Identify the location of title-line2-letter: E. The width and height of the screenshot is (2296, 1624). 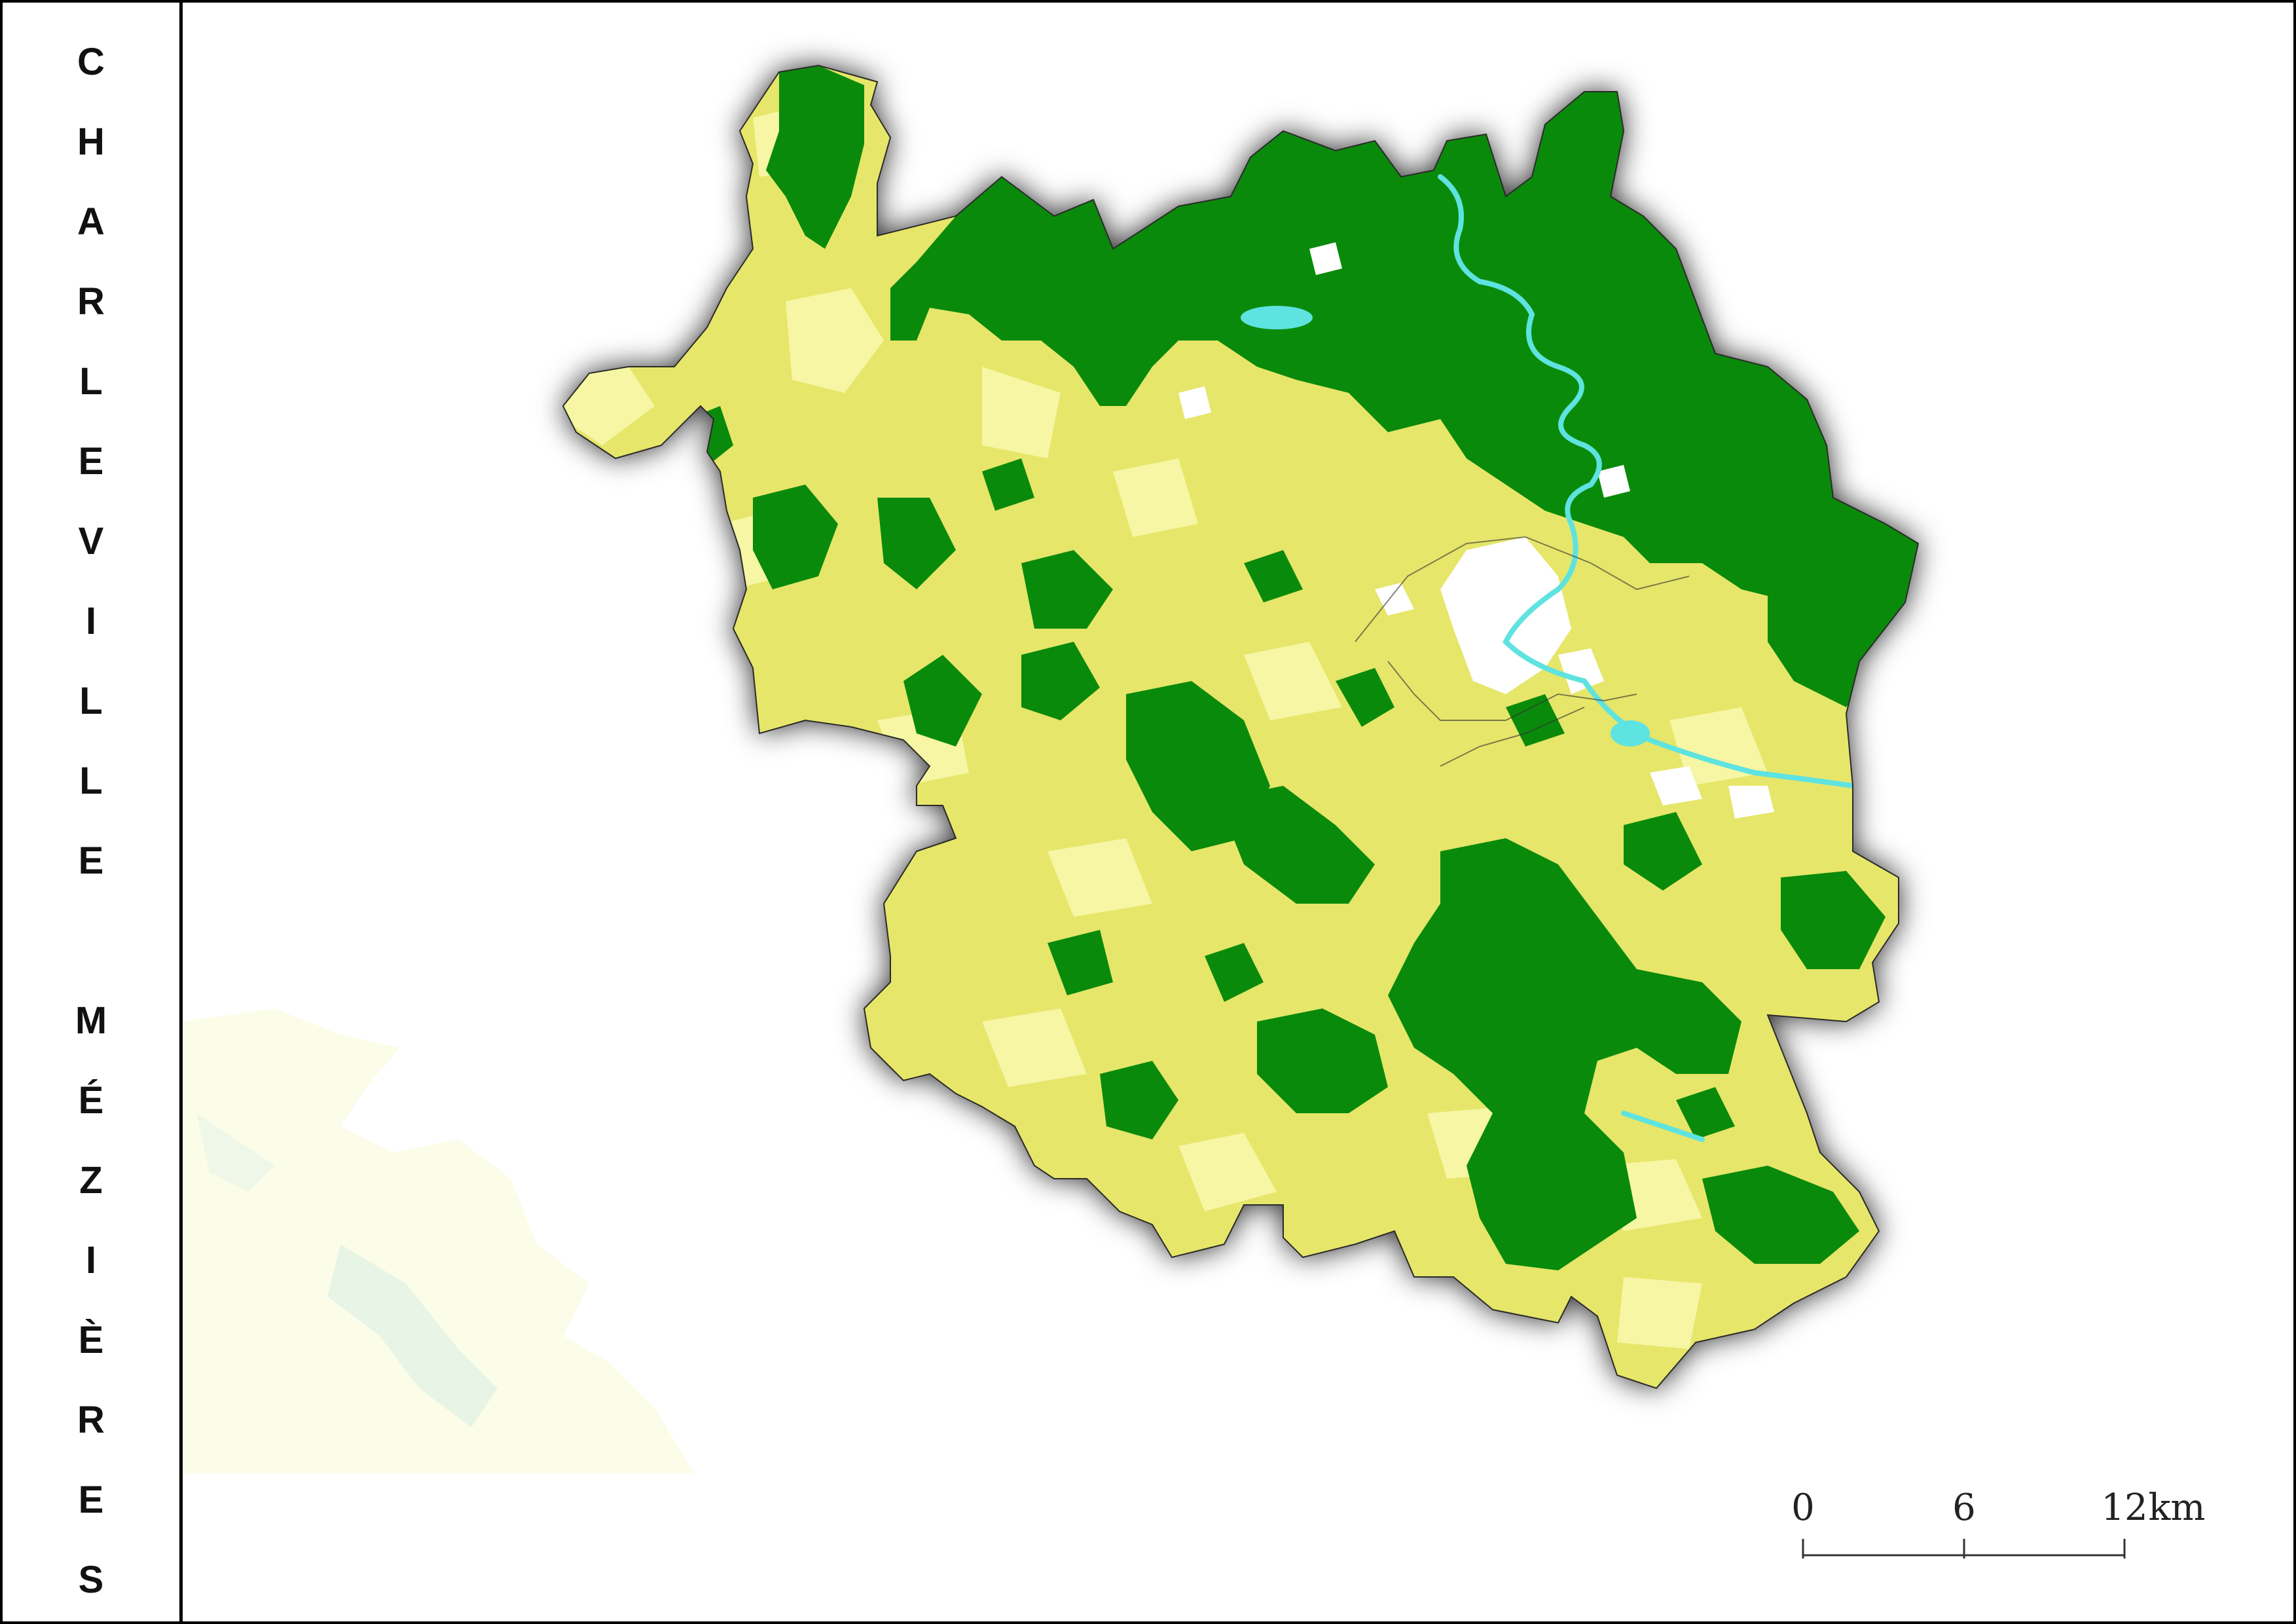
(91, 1500).